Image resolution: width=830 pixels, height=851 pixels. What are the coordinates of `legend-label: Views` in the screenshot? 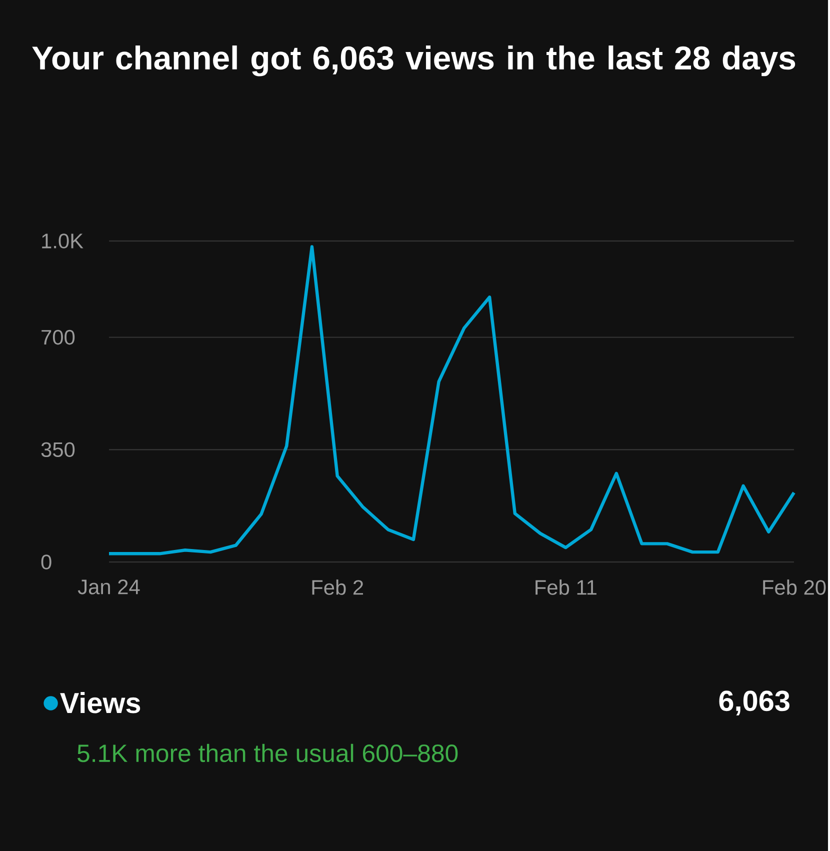 It's located at (100, 703).